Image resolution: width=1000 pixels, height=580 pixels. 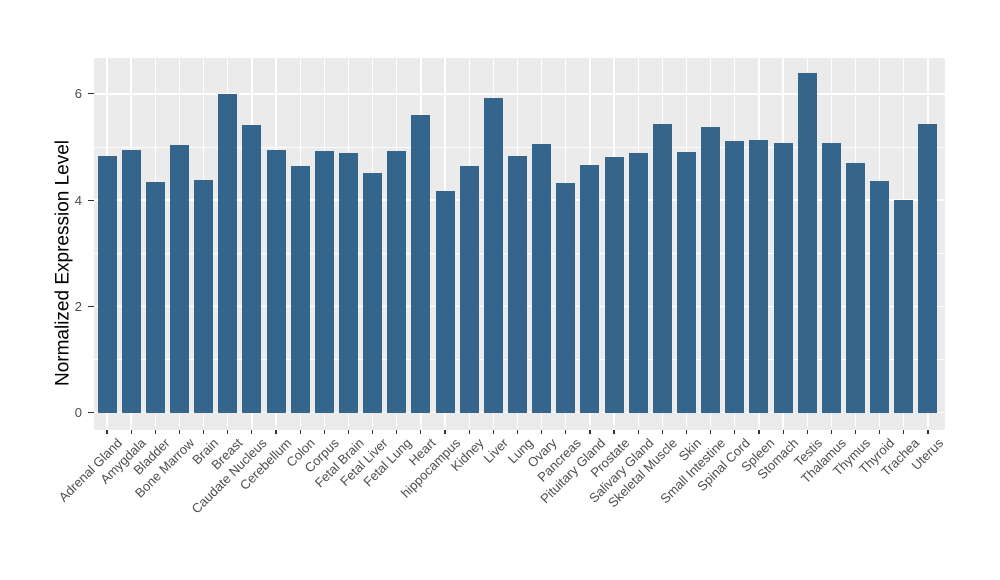 What do you see at coordinates (78, 94) in the screenshot?
I see `y-tick-label: 6` at bounding box center [78, 94].